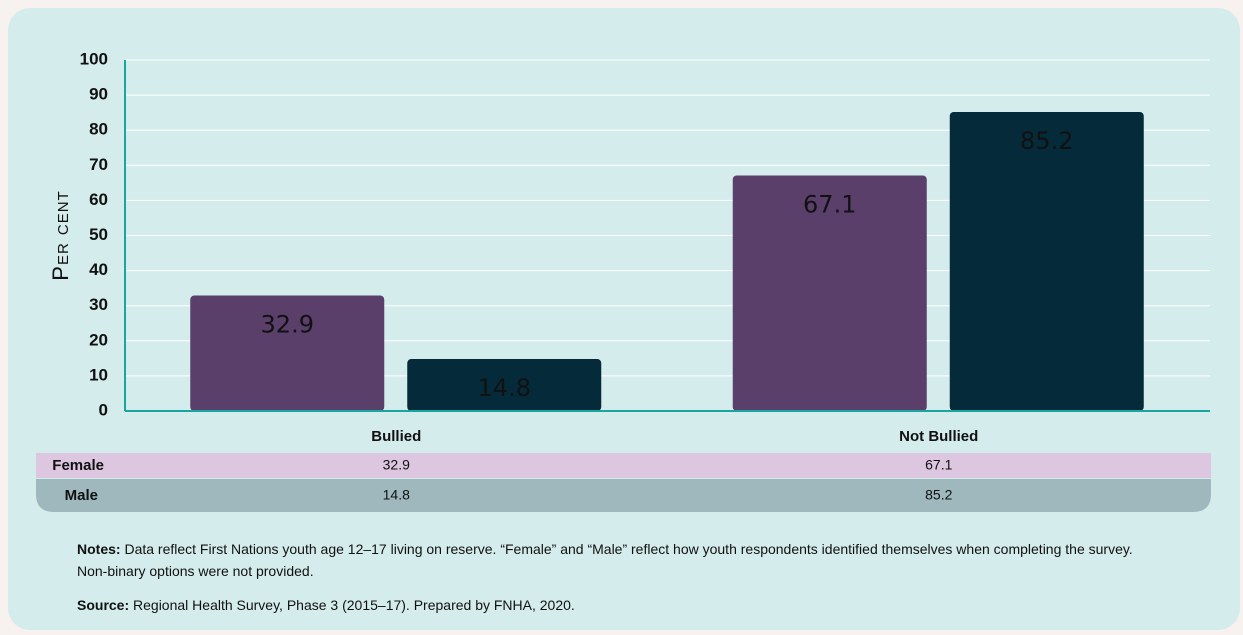 The width and height of the screenshot is (1243, 635). Describe the element at coordinates (98, 94) in the screenshot. I see `y-tick-label: 90` at that location.